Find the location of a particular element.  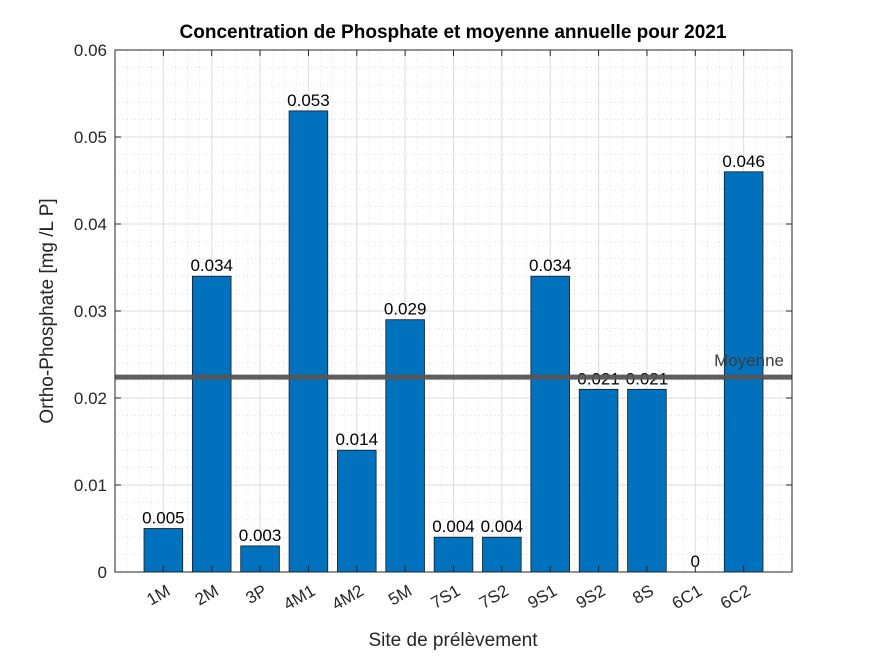

x-tick-label: 7S1 is located at coordinates (446, 597).